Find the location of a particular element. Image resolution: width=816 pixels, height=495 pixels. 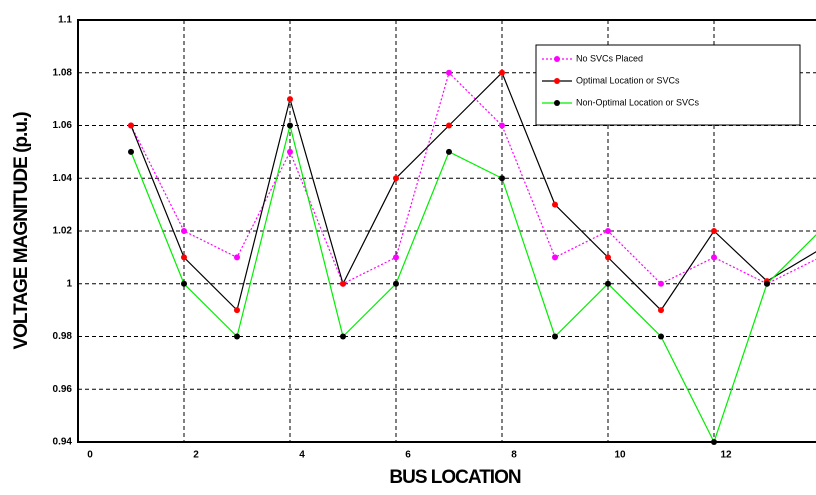

y-tick-label: 0.94 is located at coordinates (63, 442).